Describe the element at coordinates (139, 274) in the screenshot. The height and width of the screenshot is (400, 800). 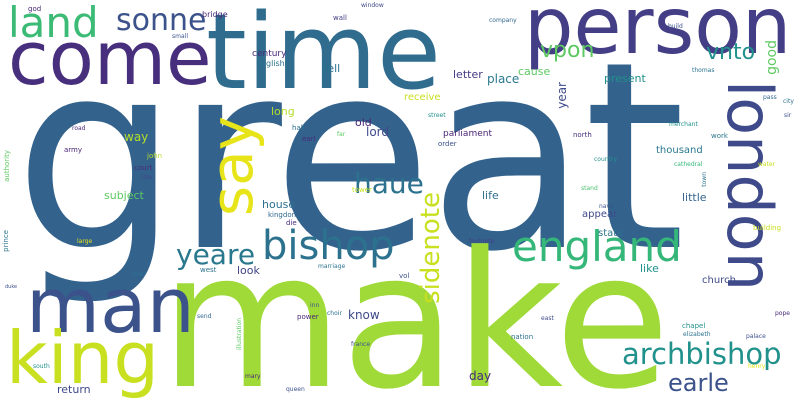
I see `word-river: river` at that location.